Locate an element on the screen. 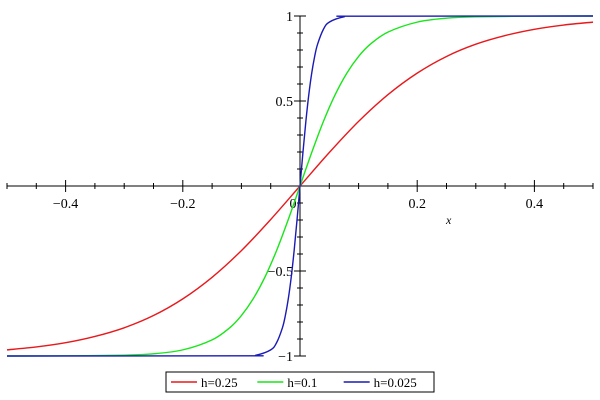 The height and width of the screenshot is (400, 600). legend-entry-0: h=0.25 is located at coordinates (219, 382).